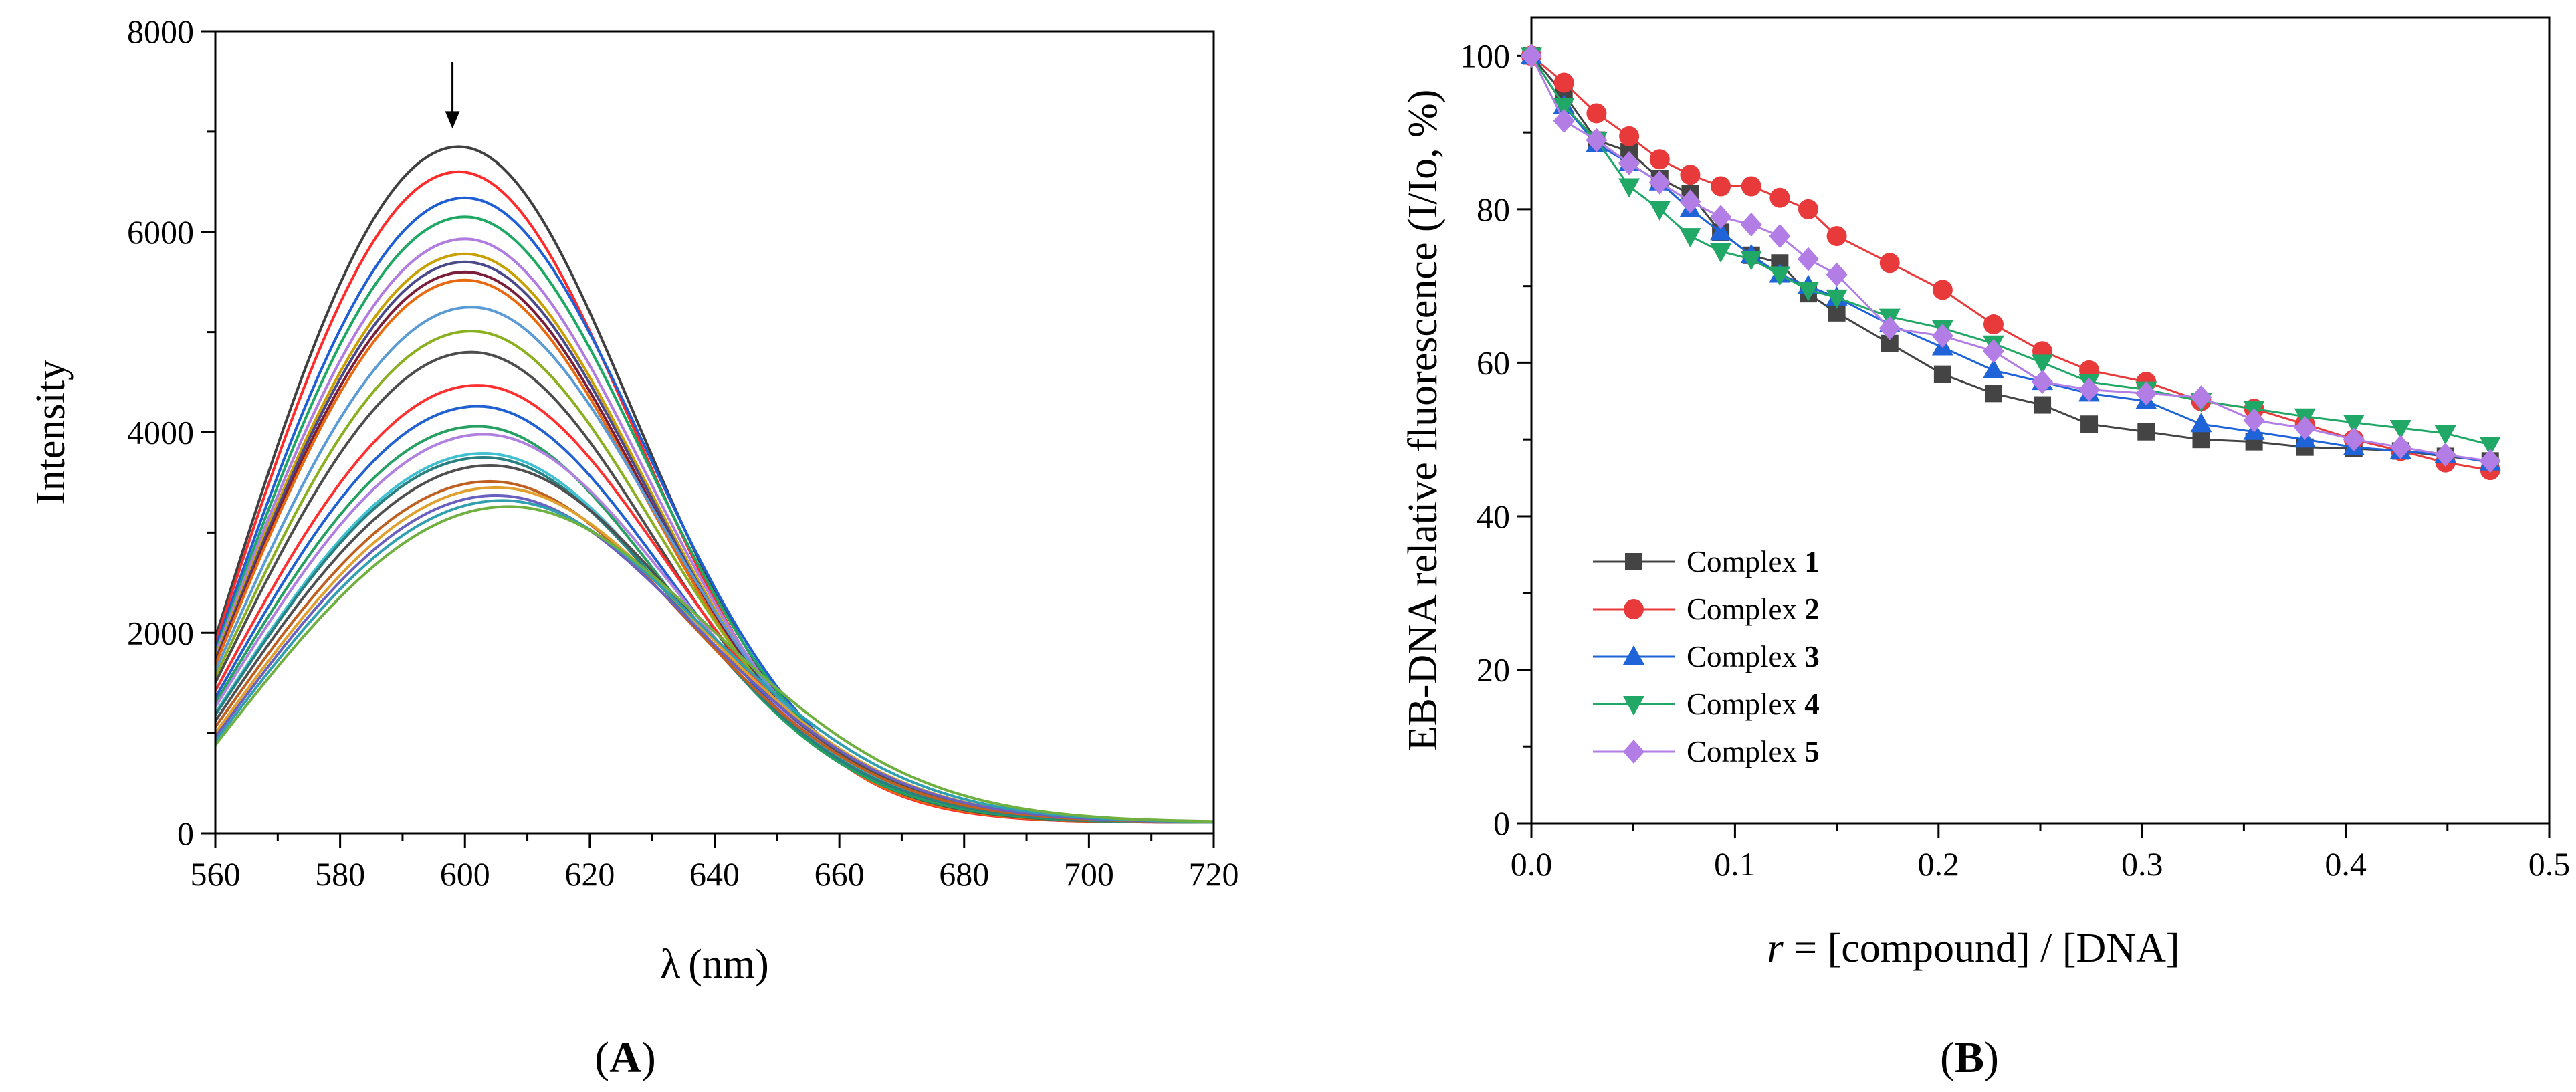 The width and height of the screenshot is (2576, 1092). What do you see at coordinates (453, 120) in the screenshot?
I see `panel-a-arrow-head` at bounding box center [453, 120].